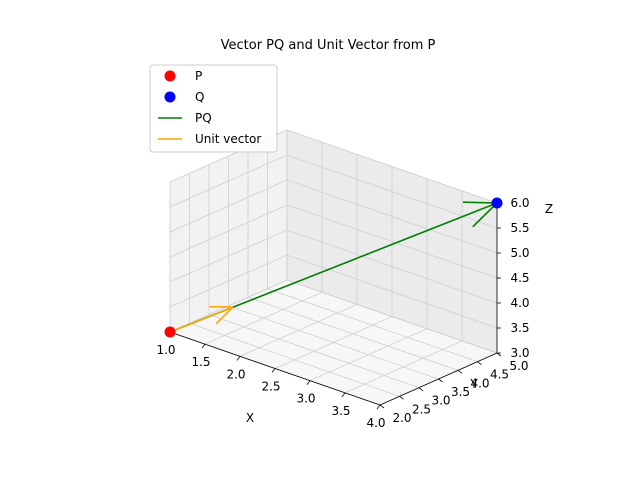 The image size is (640, 480). What do you see at coordinates (519, 203) in the screenshot?
I see `z-tick-label: 6.0` at bounding box center [519, 203].